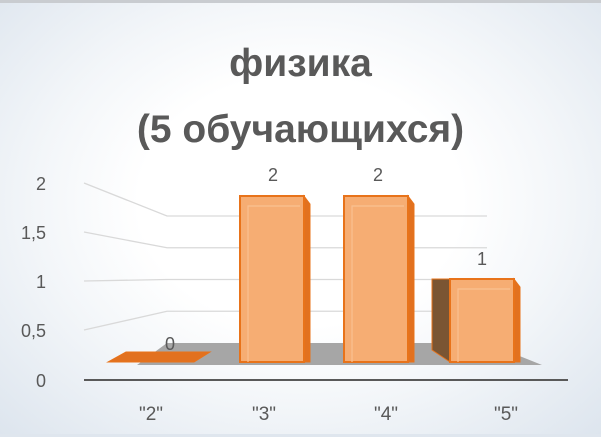  I want to click on x-axis-tick-labels: "2" "3" "4" "5", so click(328, 414).